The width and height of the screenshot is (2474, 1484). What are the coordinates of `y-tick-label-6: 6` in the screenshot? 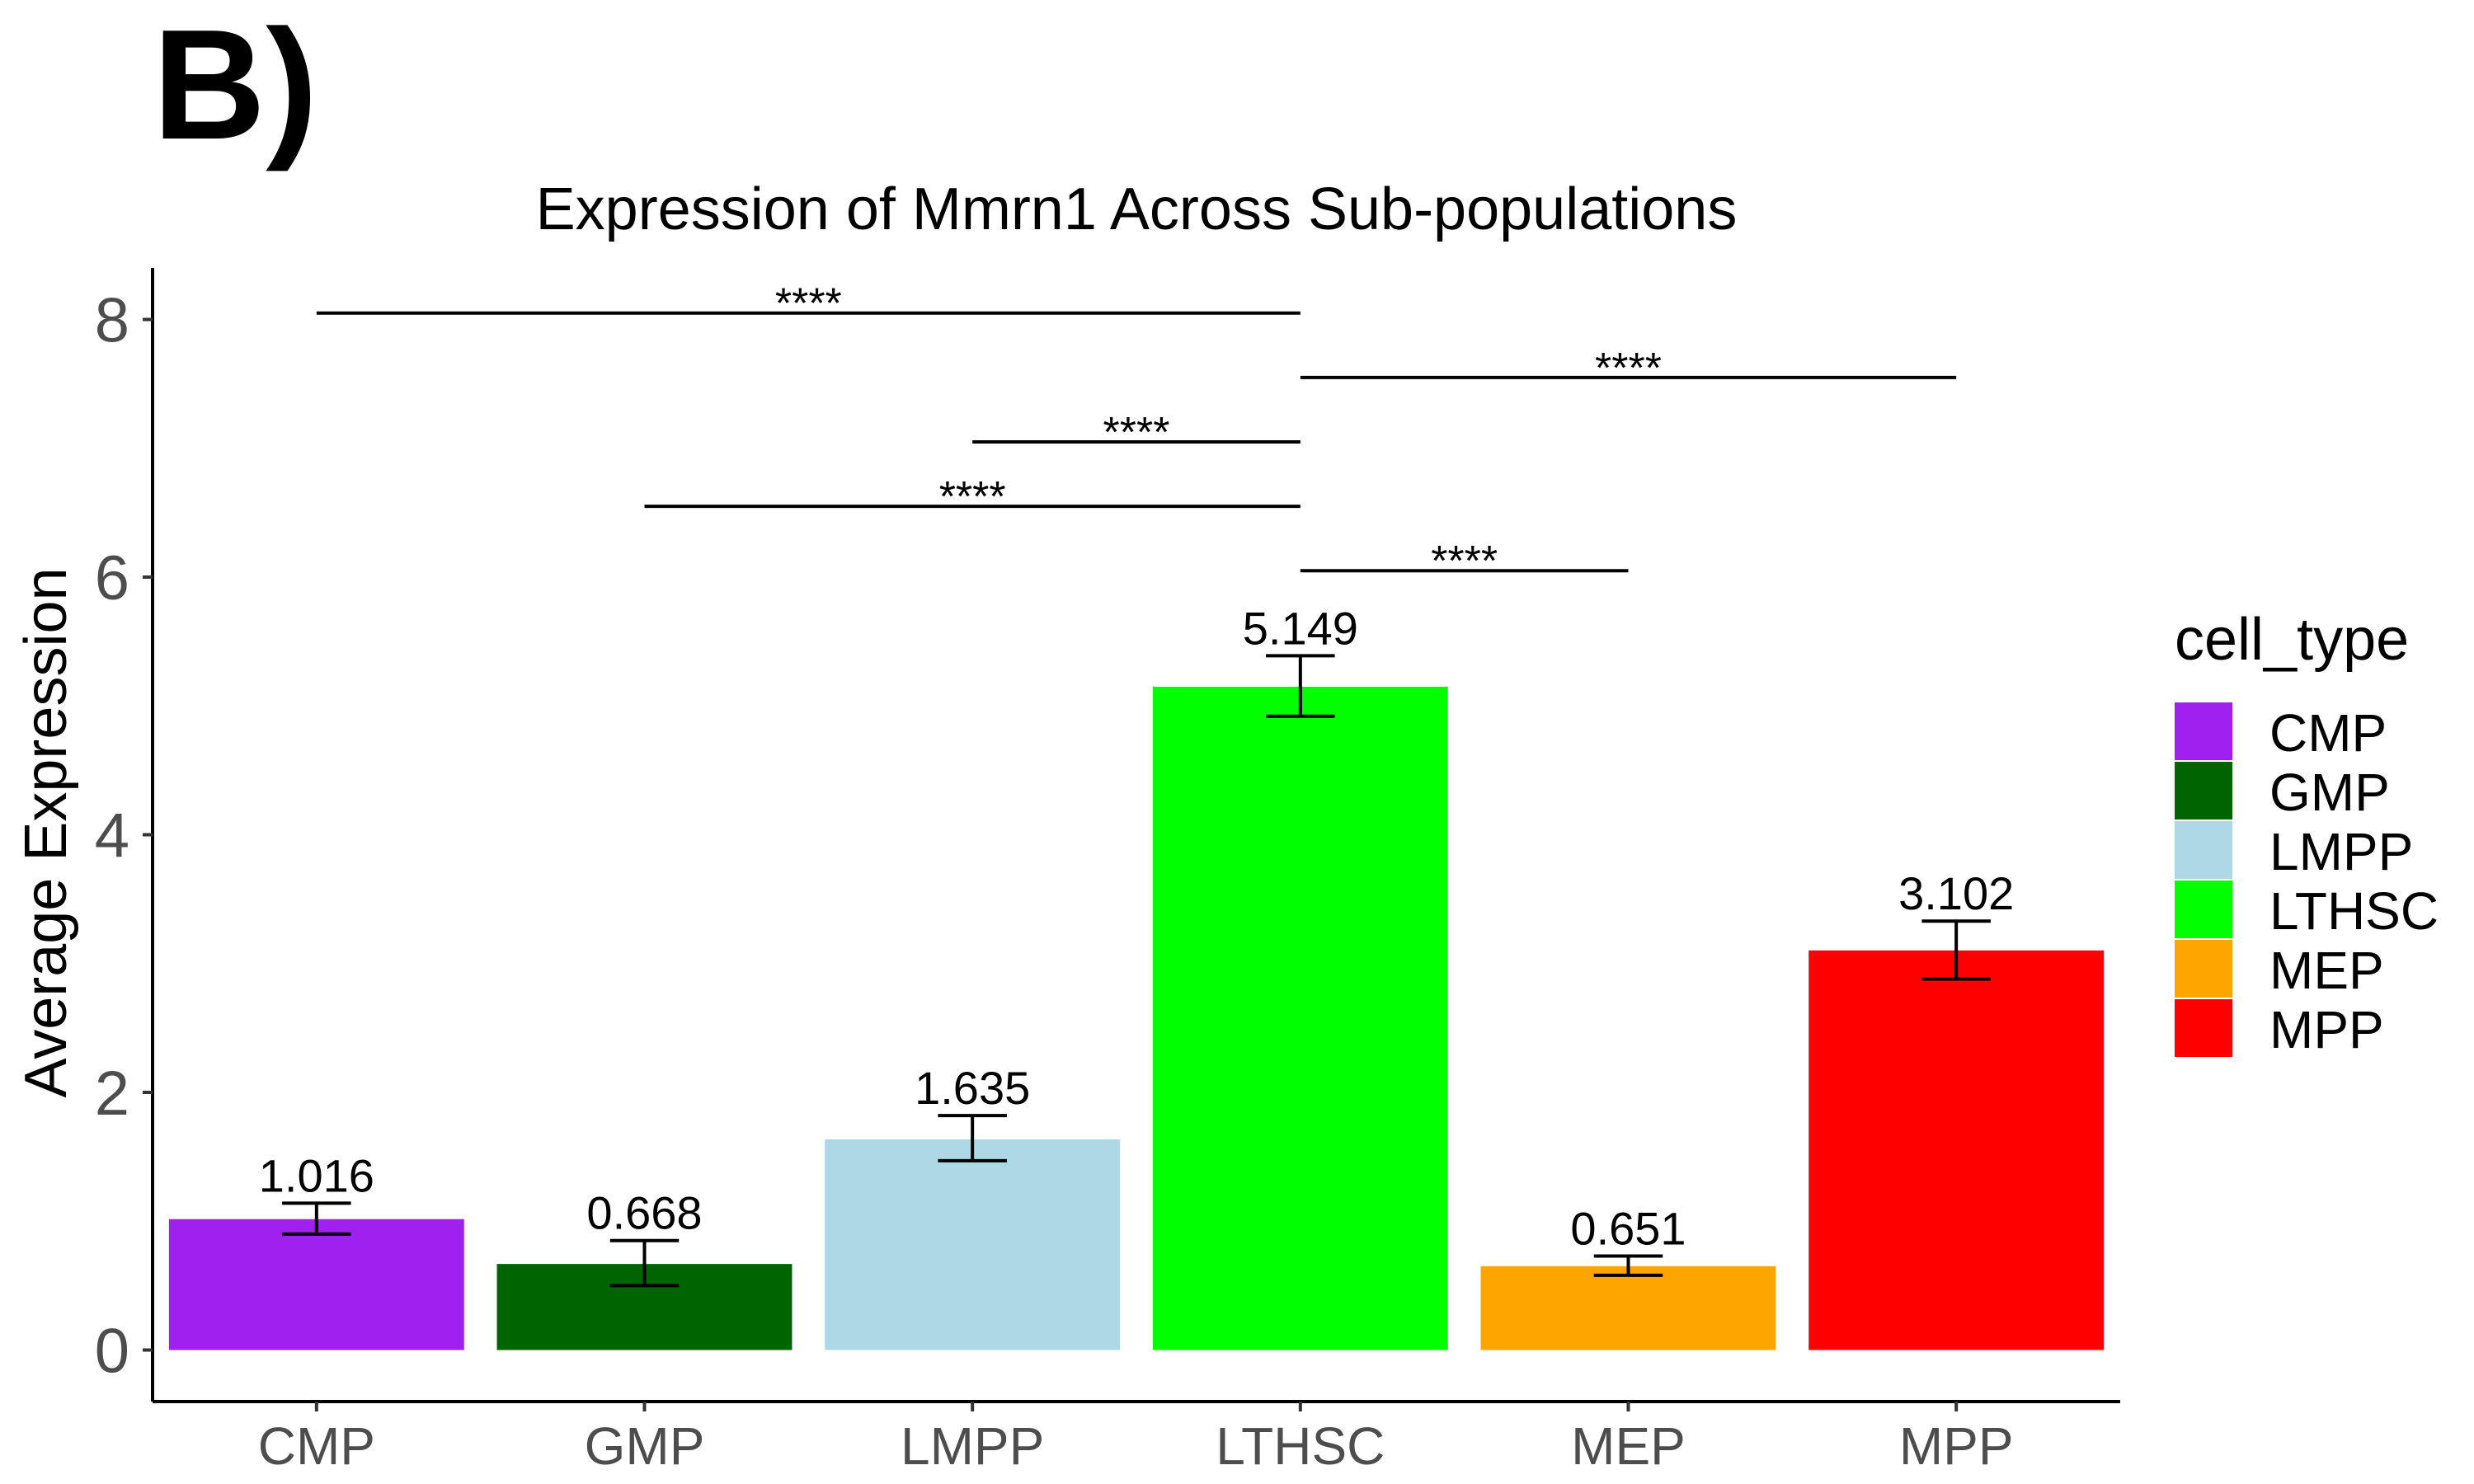 It's located at (112, 578).